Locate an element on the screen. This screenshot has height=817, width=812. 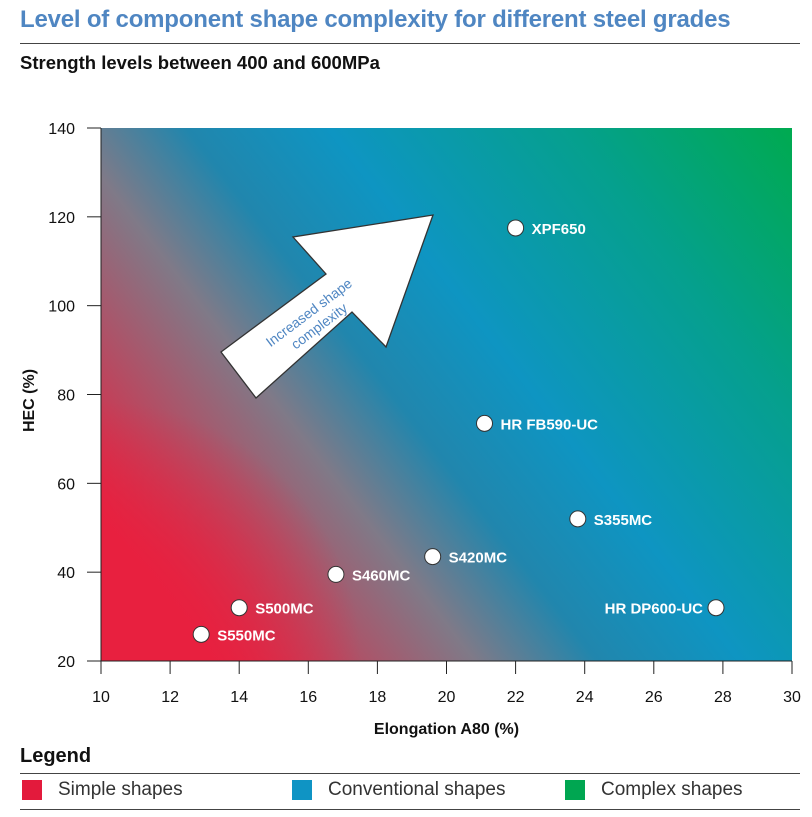
x-tick-label: 10 is located at coordinates (101, 697).